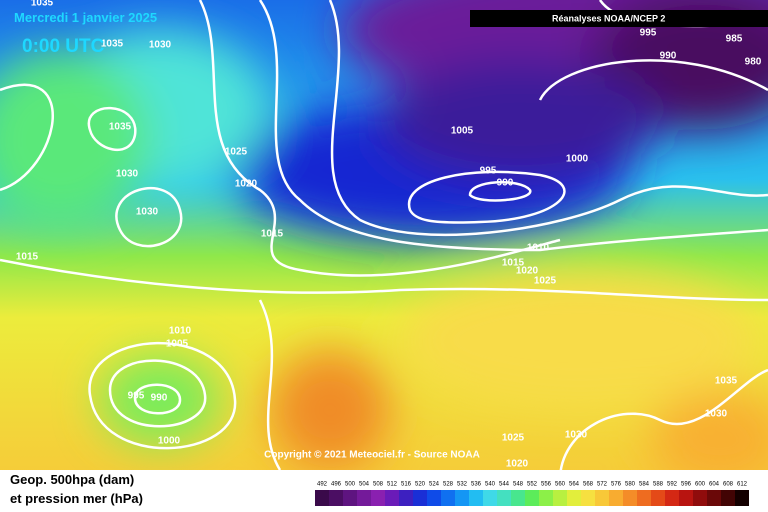  What do you see at coordinates (672, 485) in the screenshot?
I see `colorbar-label: 592` at bounding box center [672, 485].